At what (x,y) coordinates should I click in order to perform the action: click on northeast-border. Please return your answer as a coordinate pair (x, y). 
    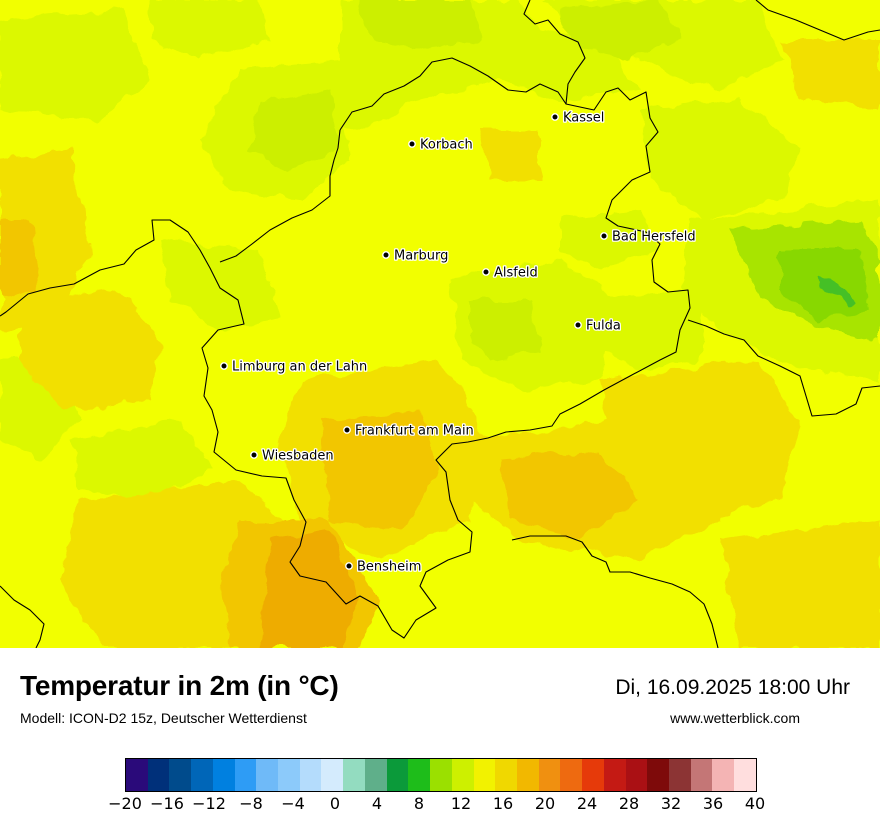
    Looking at the image, I should click on (817, 20).